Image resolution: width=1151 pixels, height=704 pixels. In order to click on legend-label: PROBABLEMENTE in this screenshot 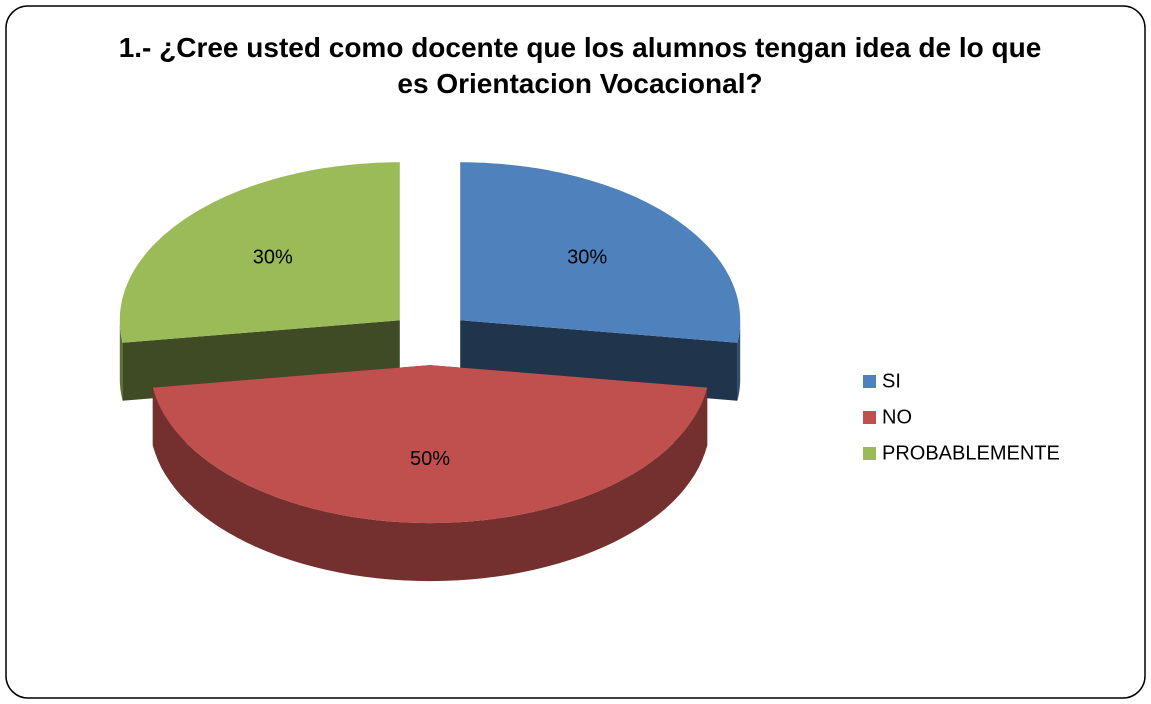, I will do `click(971, 453)`.